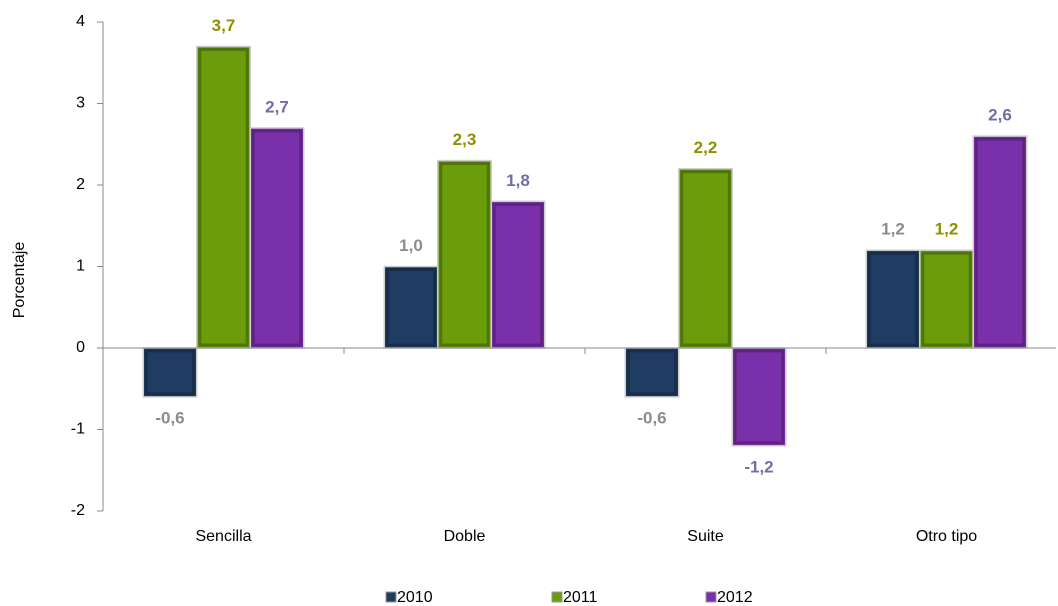  Describe the element at coordinates (80, 103) in the screenshot. I see `y-tick-label: 3` at that location.